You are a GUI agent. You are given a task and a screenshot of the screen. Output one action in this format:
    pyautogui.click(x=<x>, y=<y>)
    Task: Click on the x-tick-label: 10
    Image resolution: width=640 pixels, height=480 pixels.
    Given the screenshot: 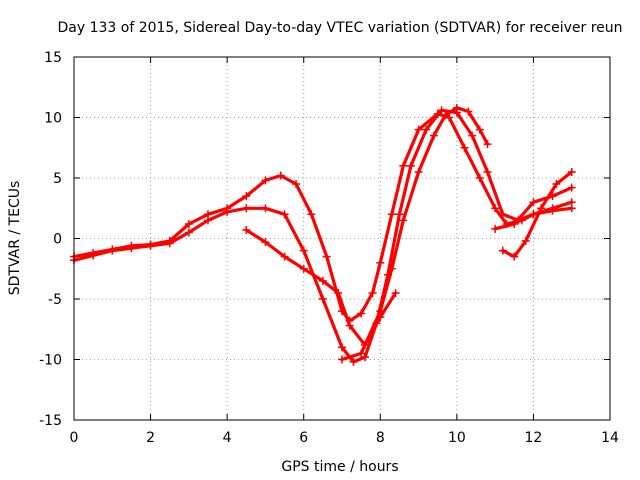 What is the action you would take?
    pyautogui.click(x=457, y=438)
    